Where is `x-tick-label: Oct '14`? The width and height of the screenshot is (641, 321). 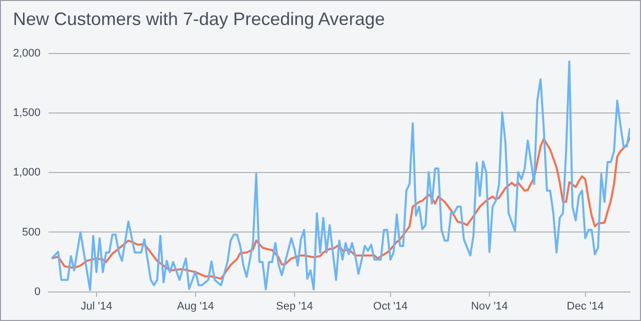
x-tick-label: Oct '14 is located at coordinates (390, 306).